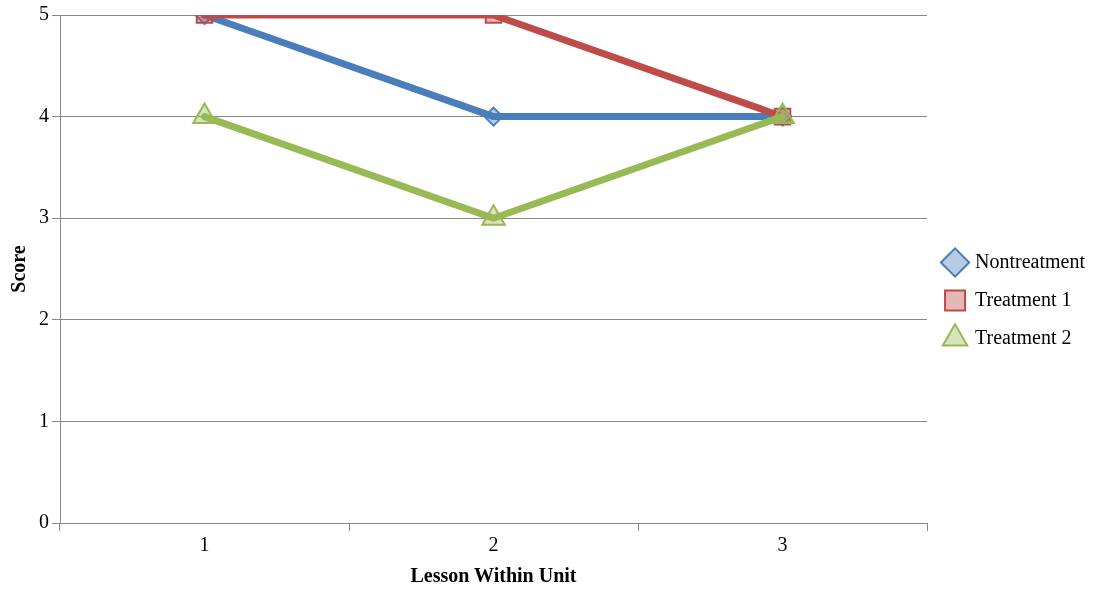 Image resolution: width=1105 pixels, height=597 pixels. Describe the element at coordinates (204, 544) in the screenshot. I see `x-tick-label: 1` at that location.